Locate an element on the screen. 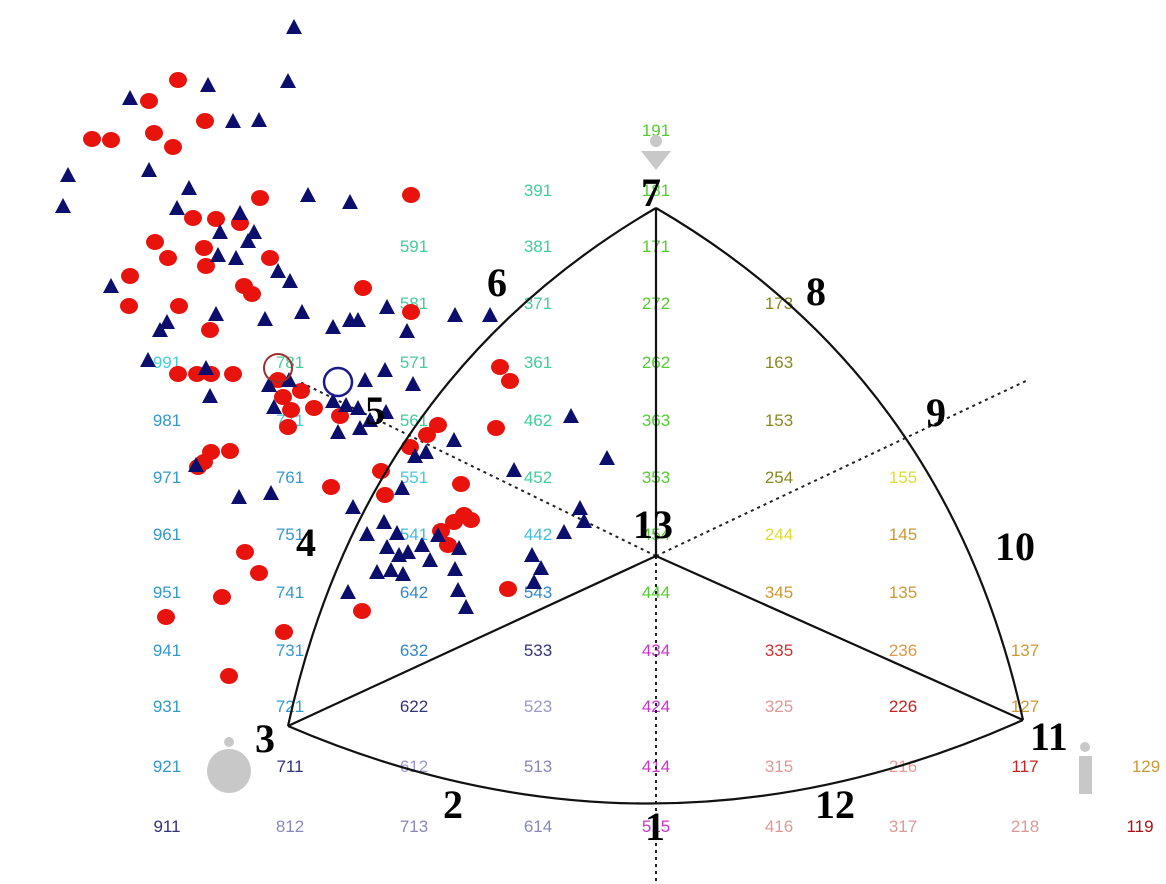 This screenshot has width=1166, height=884. code-label: 591 is located at coordinates (414, 246).